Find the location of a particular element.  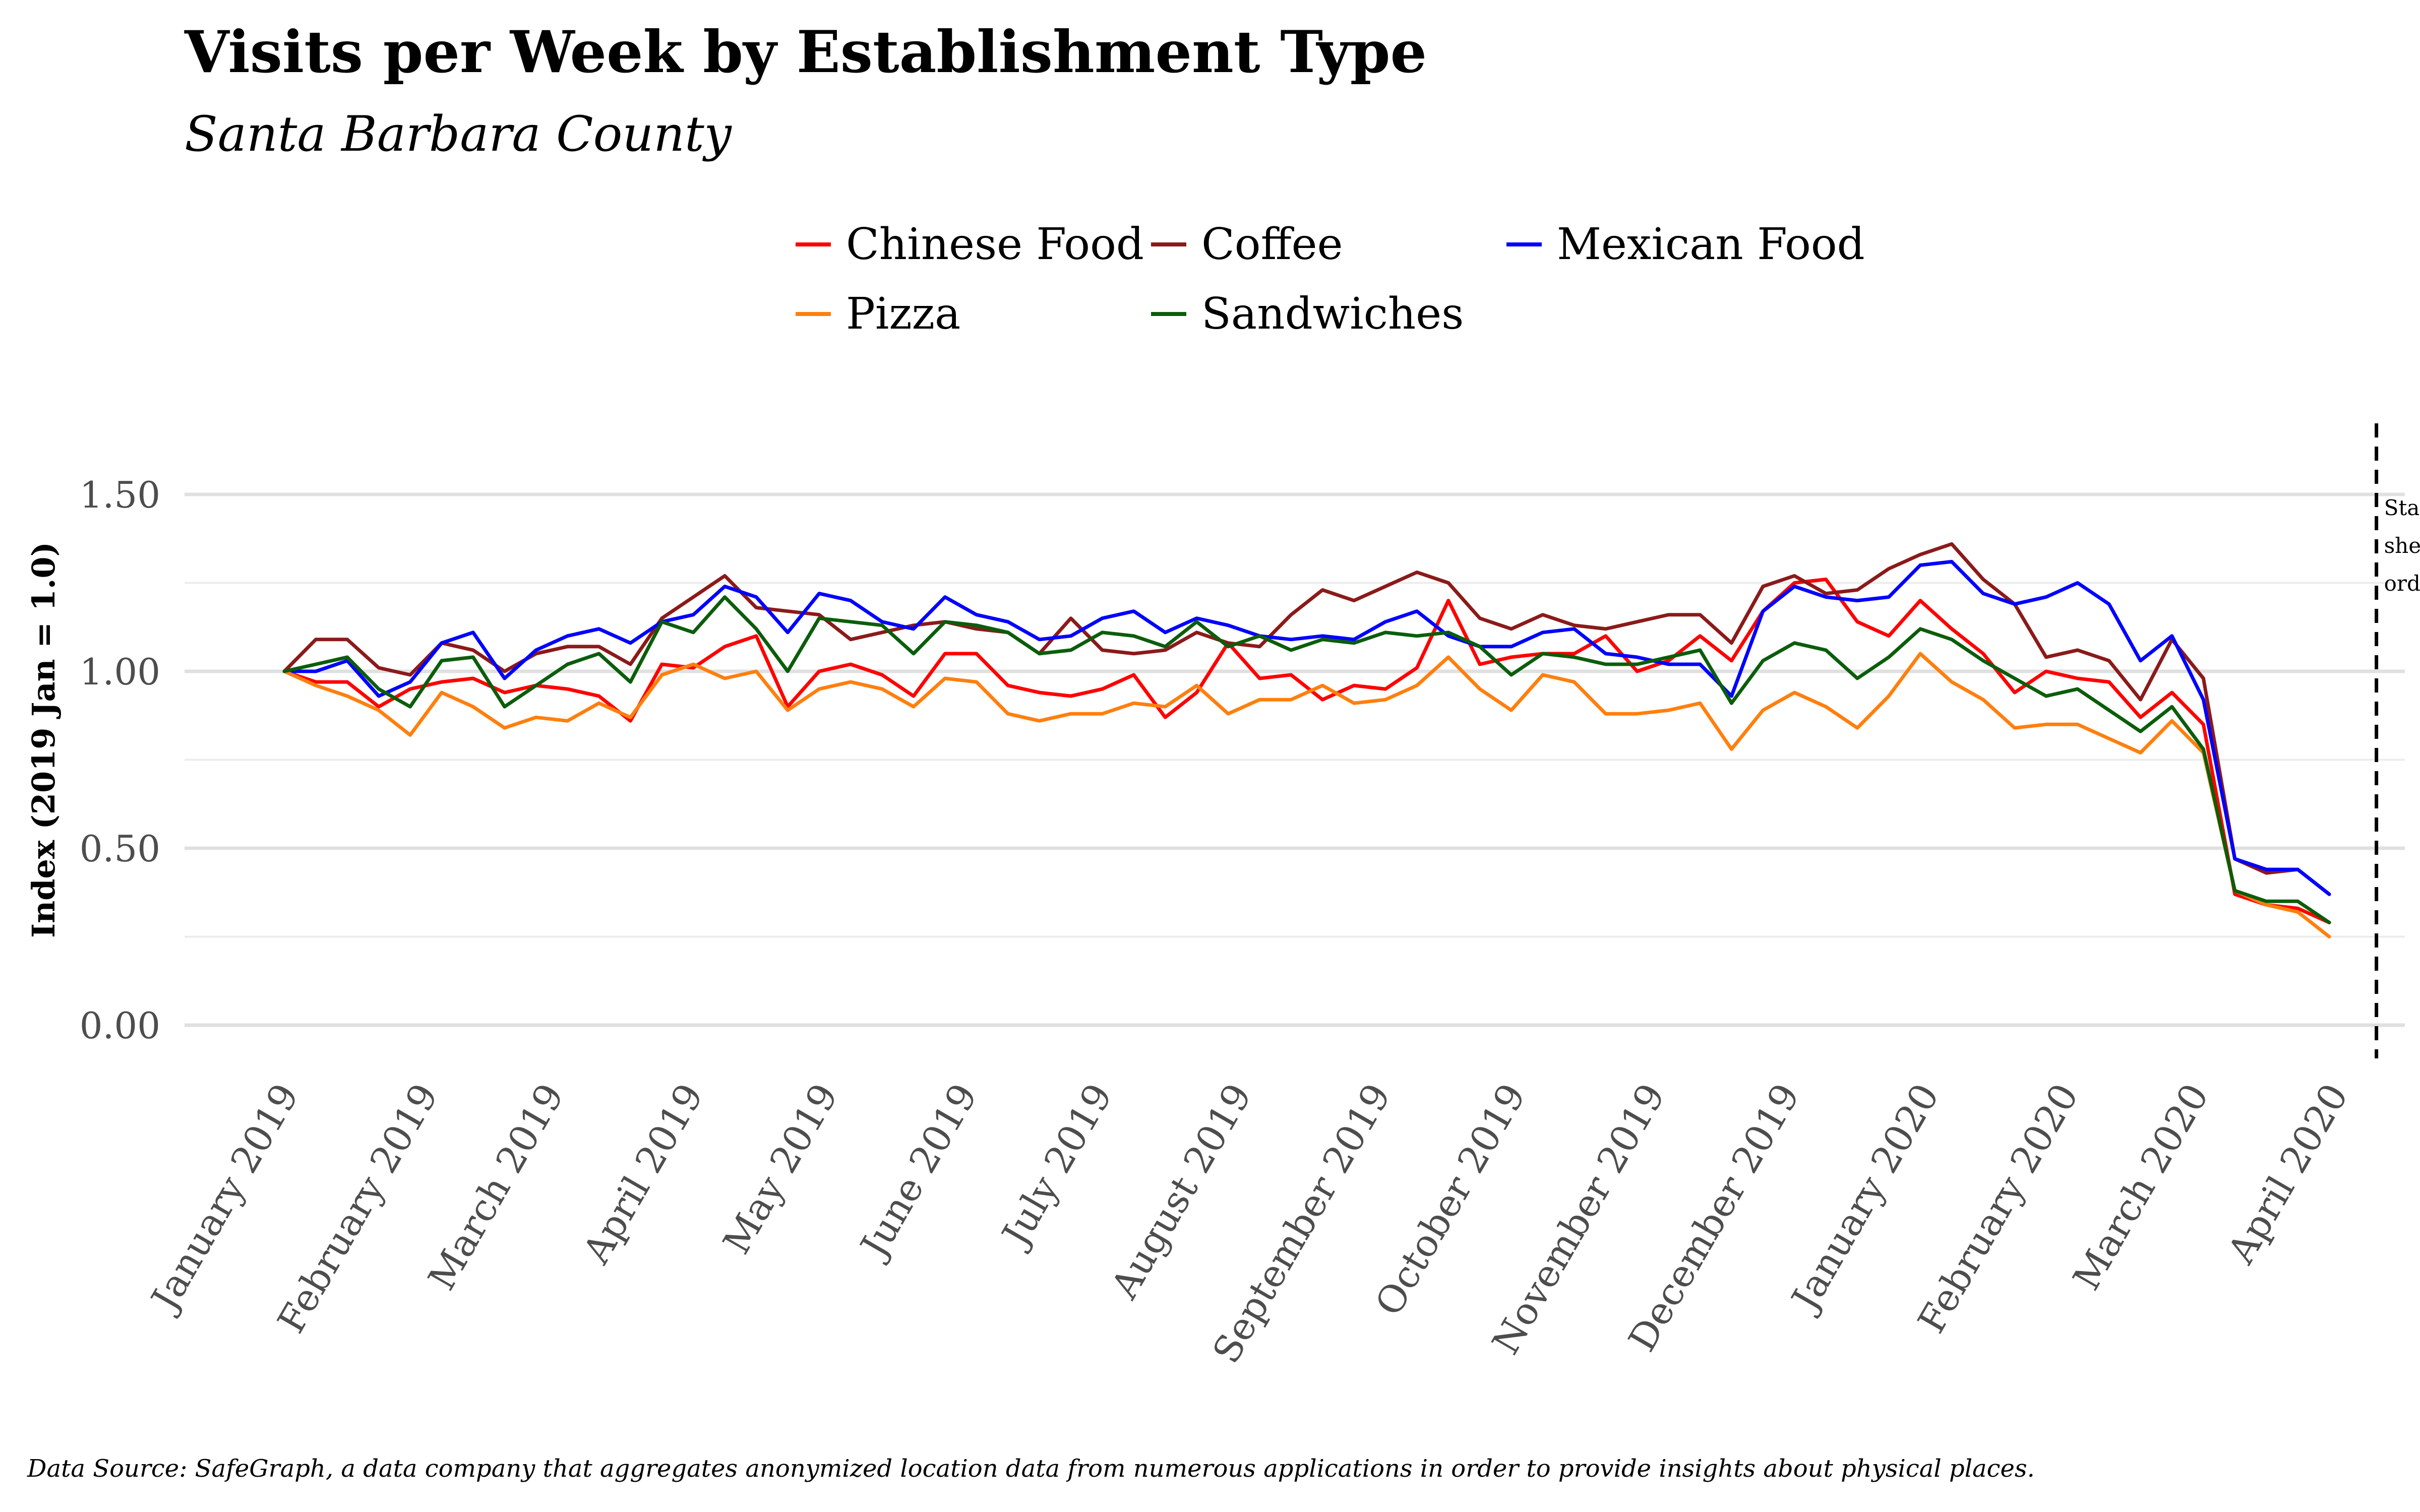

x-tick-label: April 2019 is located at coordinates (643, 1174).